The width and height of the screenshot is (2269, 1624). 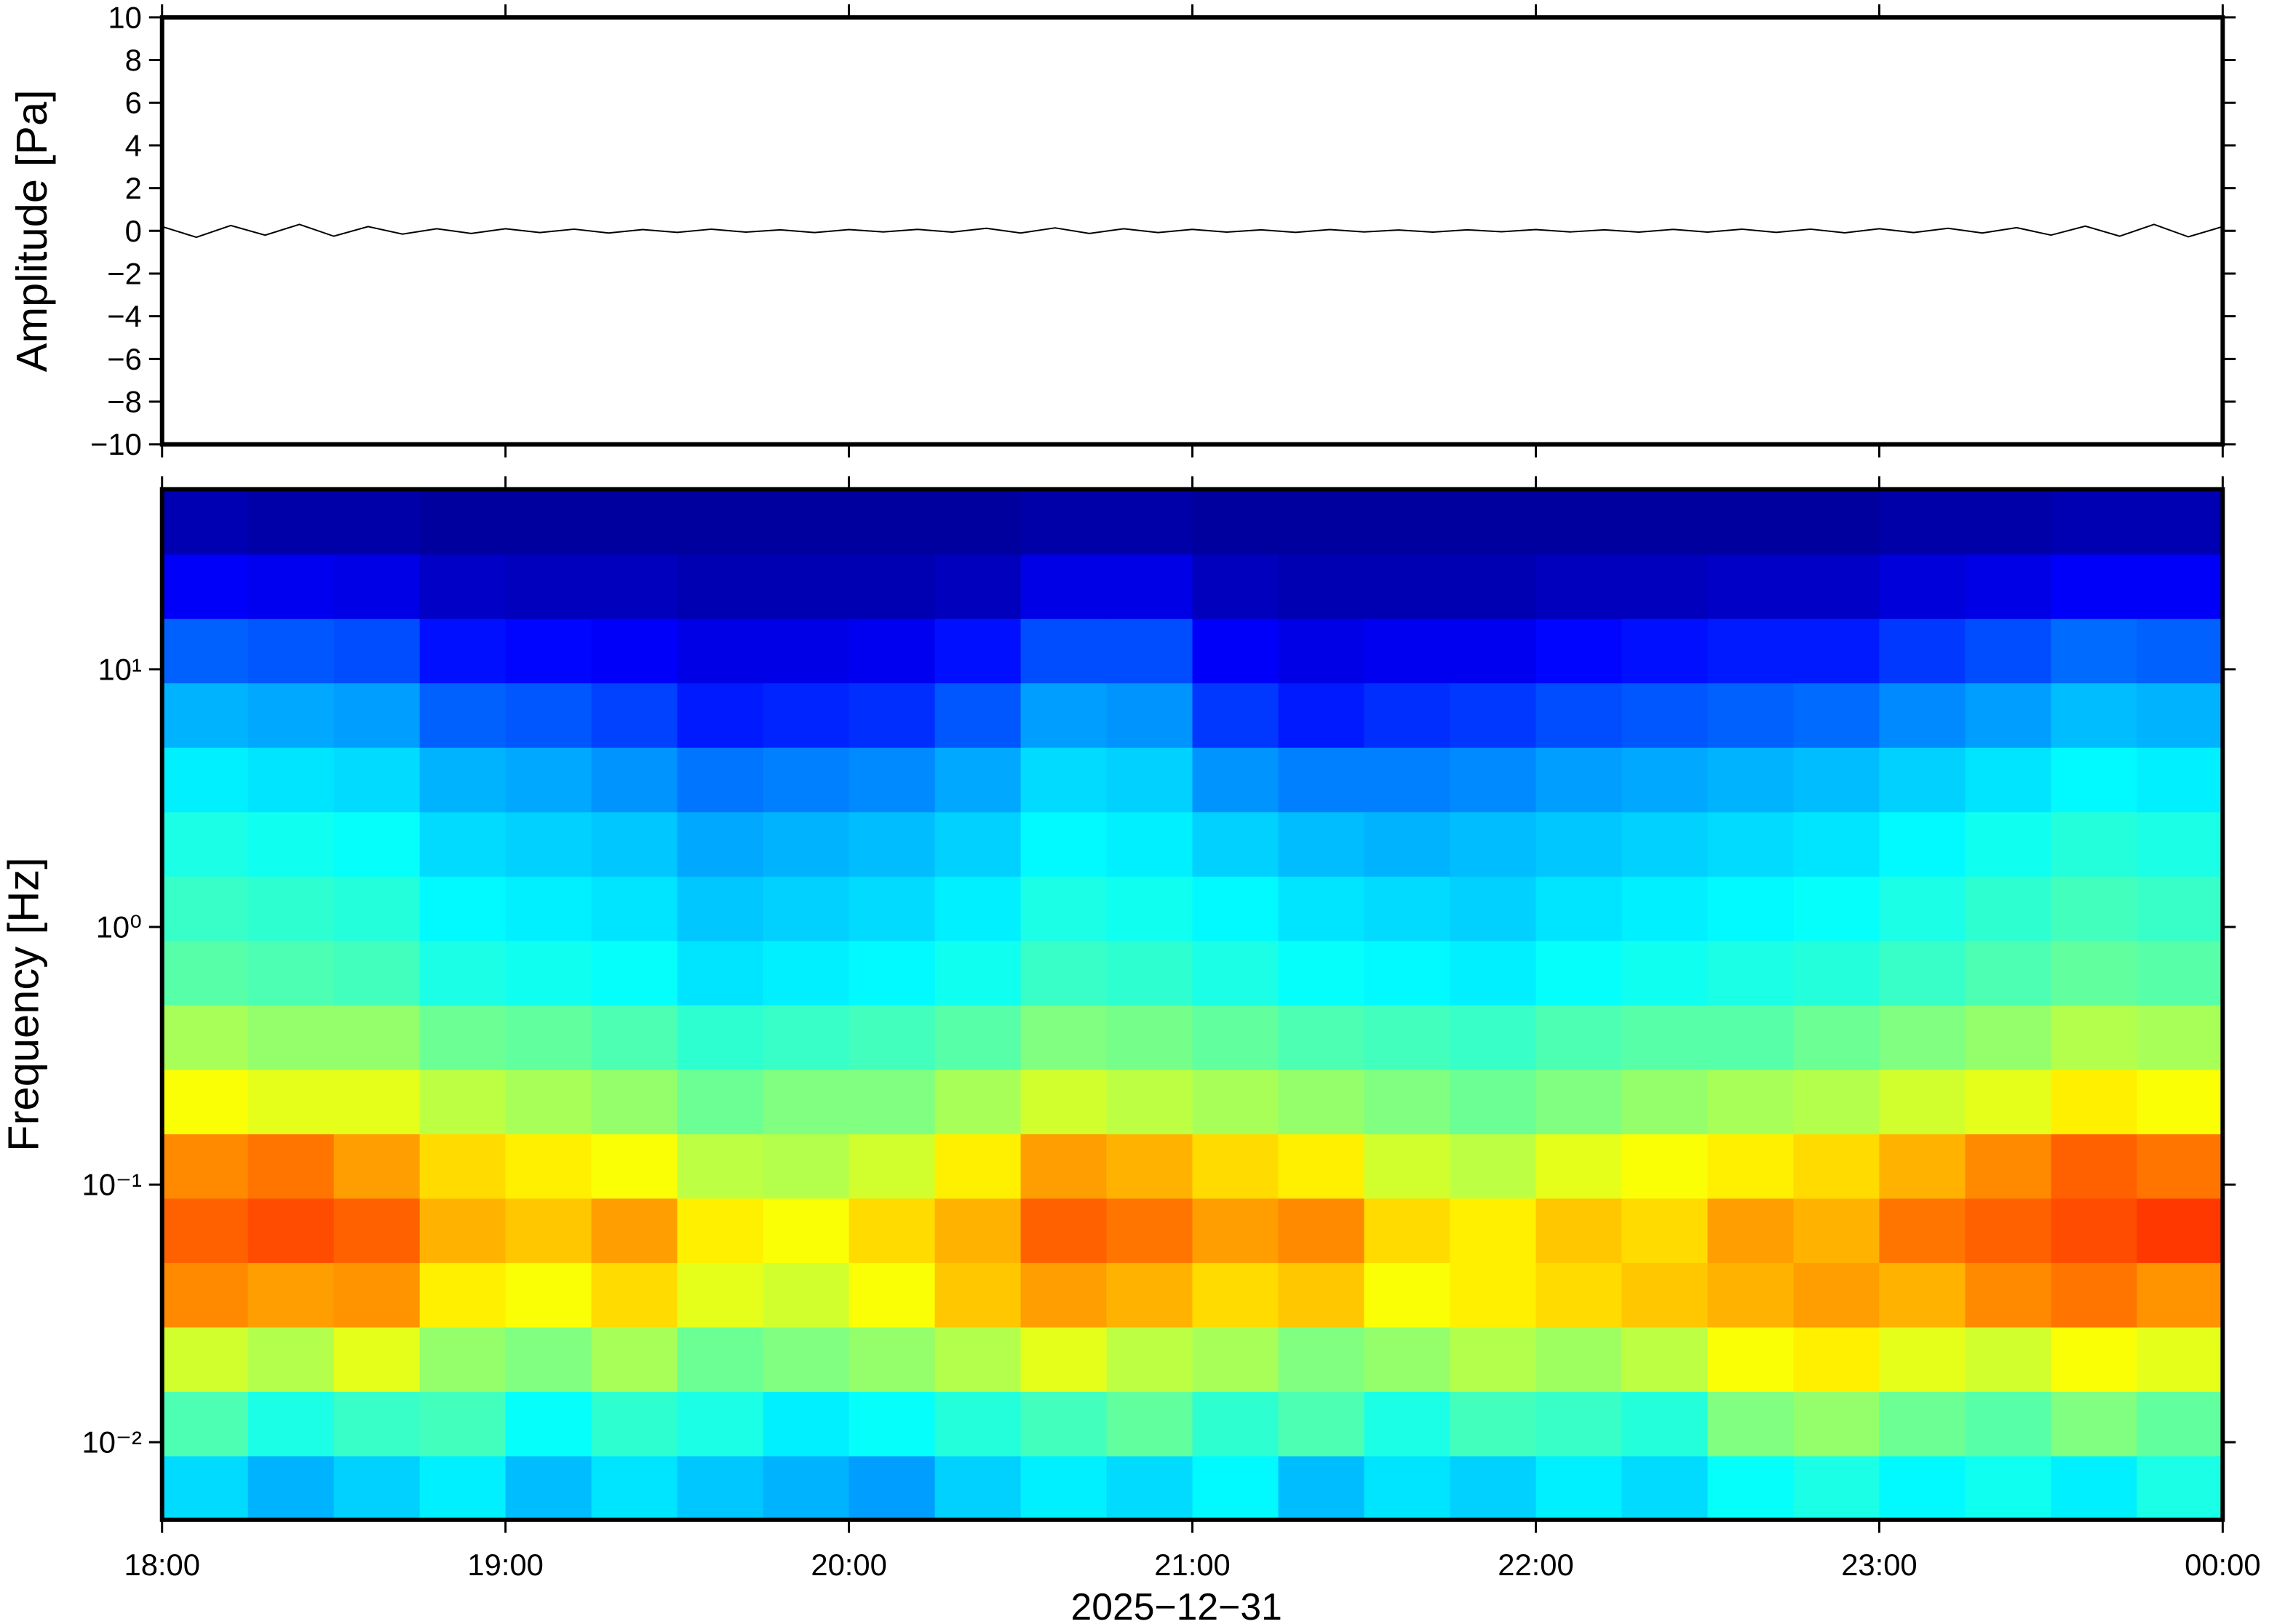 I want to click on y-tick-label: 10⁻², so click(x=112, y=1442).